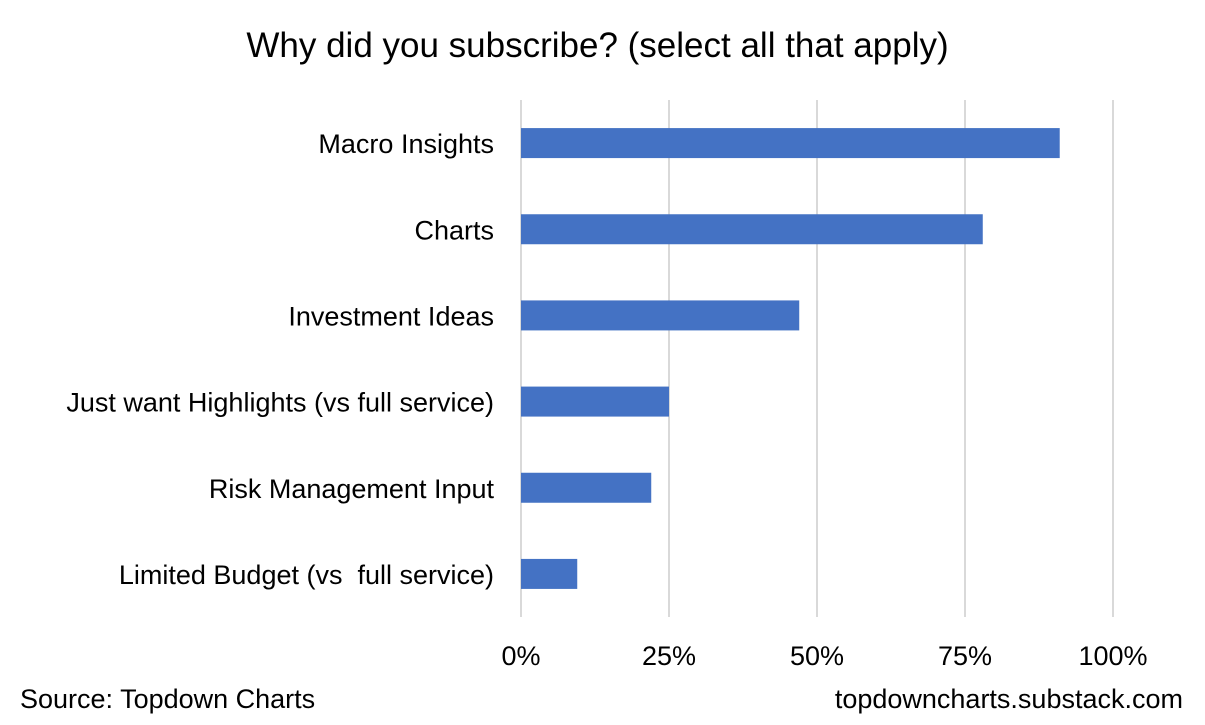  Describe the element at coordinates (406, 144) in the screenshot. I see `category-label: Macro Insights` at that location.